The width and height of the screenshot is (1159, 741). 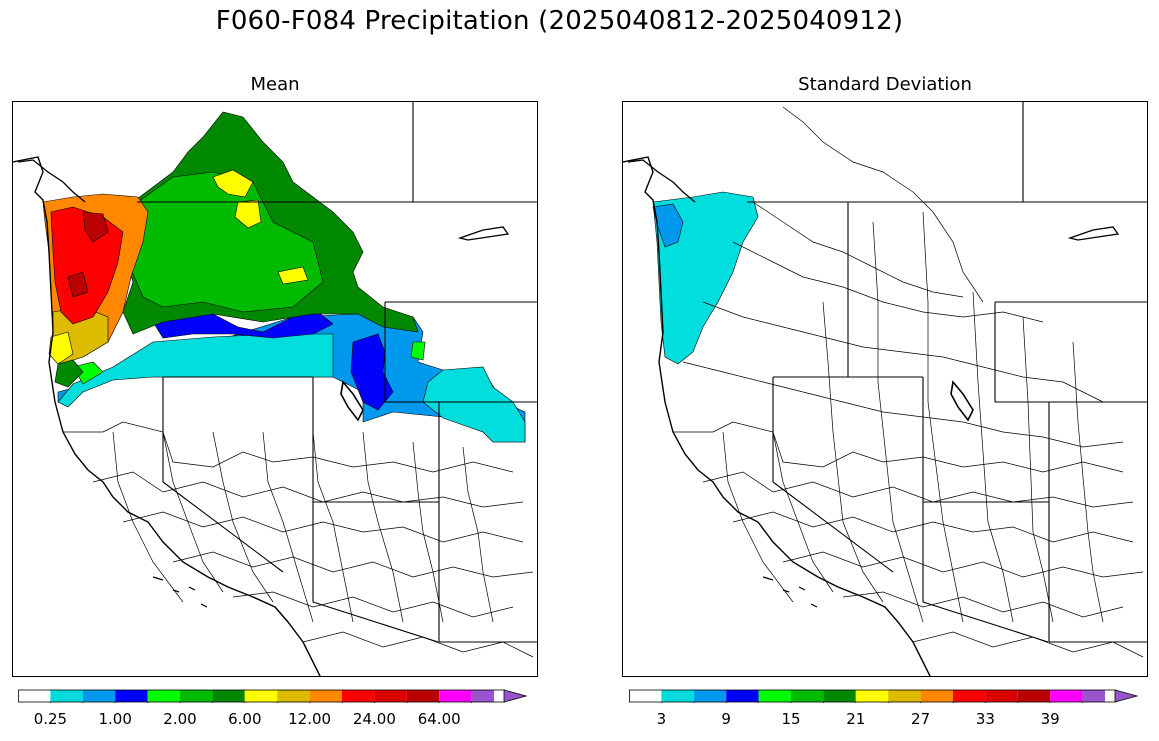 What do you see at coordinates (661, 181) in the screenshot?
I see `stddev-puget-sound` at bounding box center [661, 181].